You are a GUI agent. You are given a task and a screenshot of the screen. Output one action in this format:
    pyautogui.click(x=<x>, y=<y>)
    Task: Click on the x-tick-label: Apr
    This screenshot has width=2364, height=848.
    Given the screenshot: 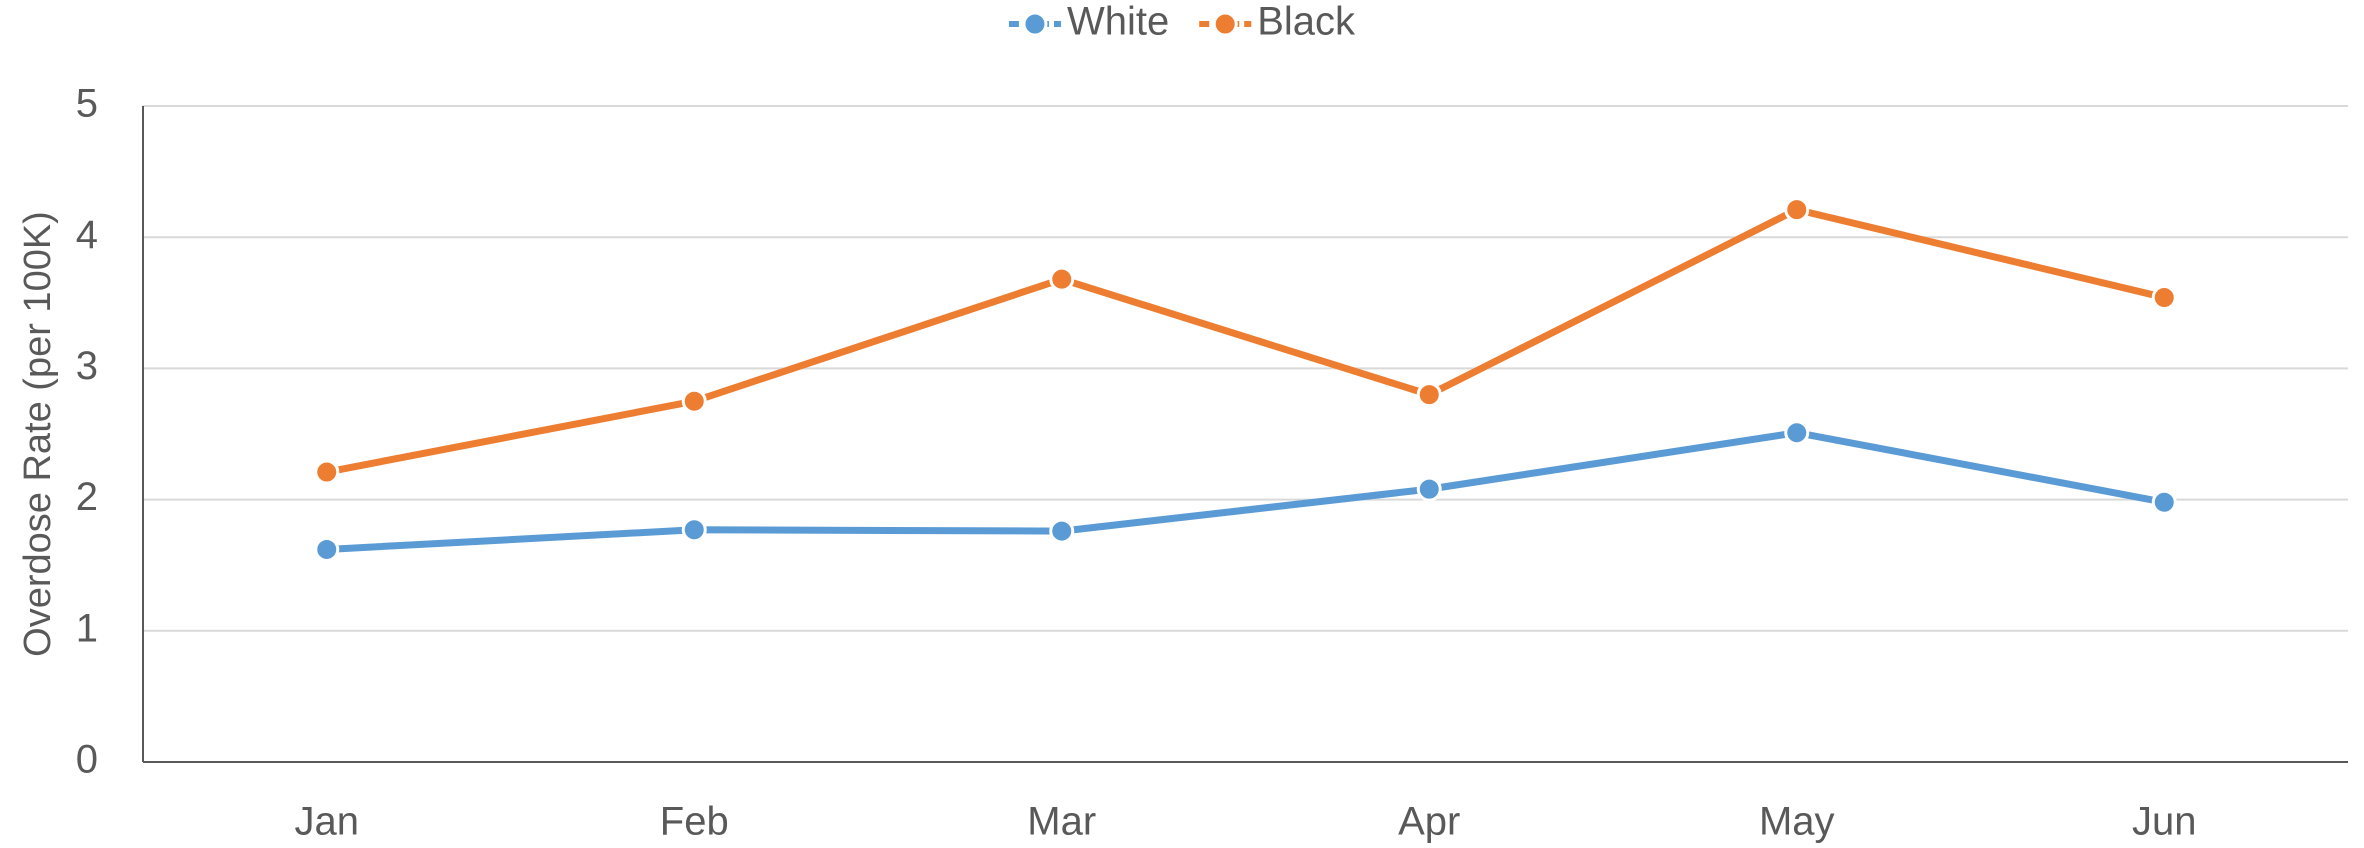 What is the action you would take?
    pyautogui.click(x=1429, y=822)
    